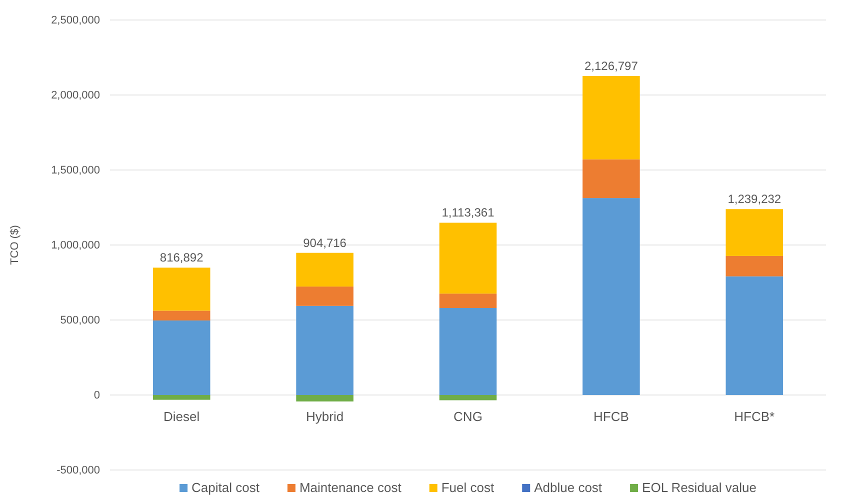  What do you see at coordinates (78, 470) in the screenshot?
I see `y-tick-label: -500,000` at bounding box center [78, 470].